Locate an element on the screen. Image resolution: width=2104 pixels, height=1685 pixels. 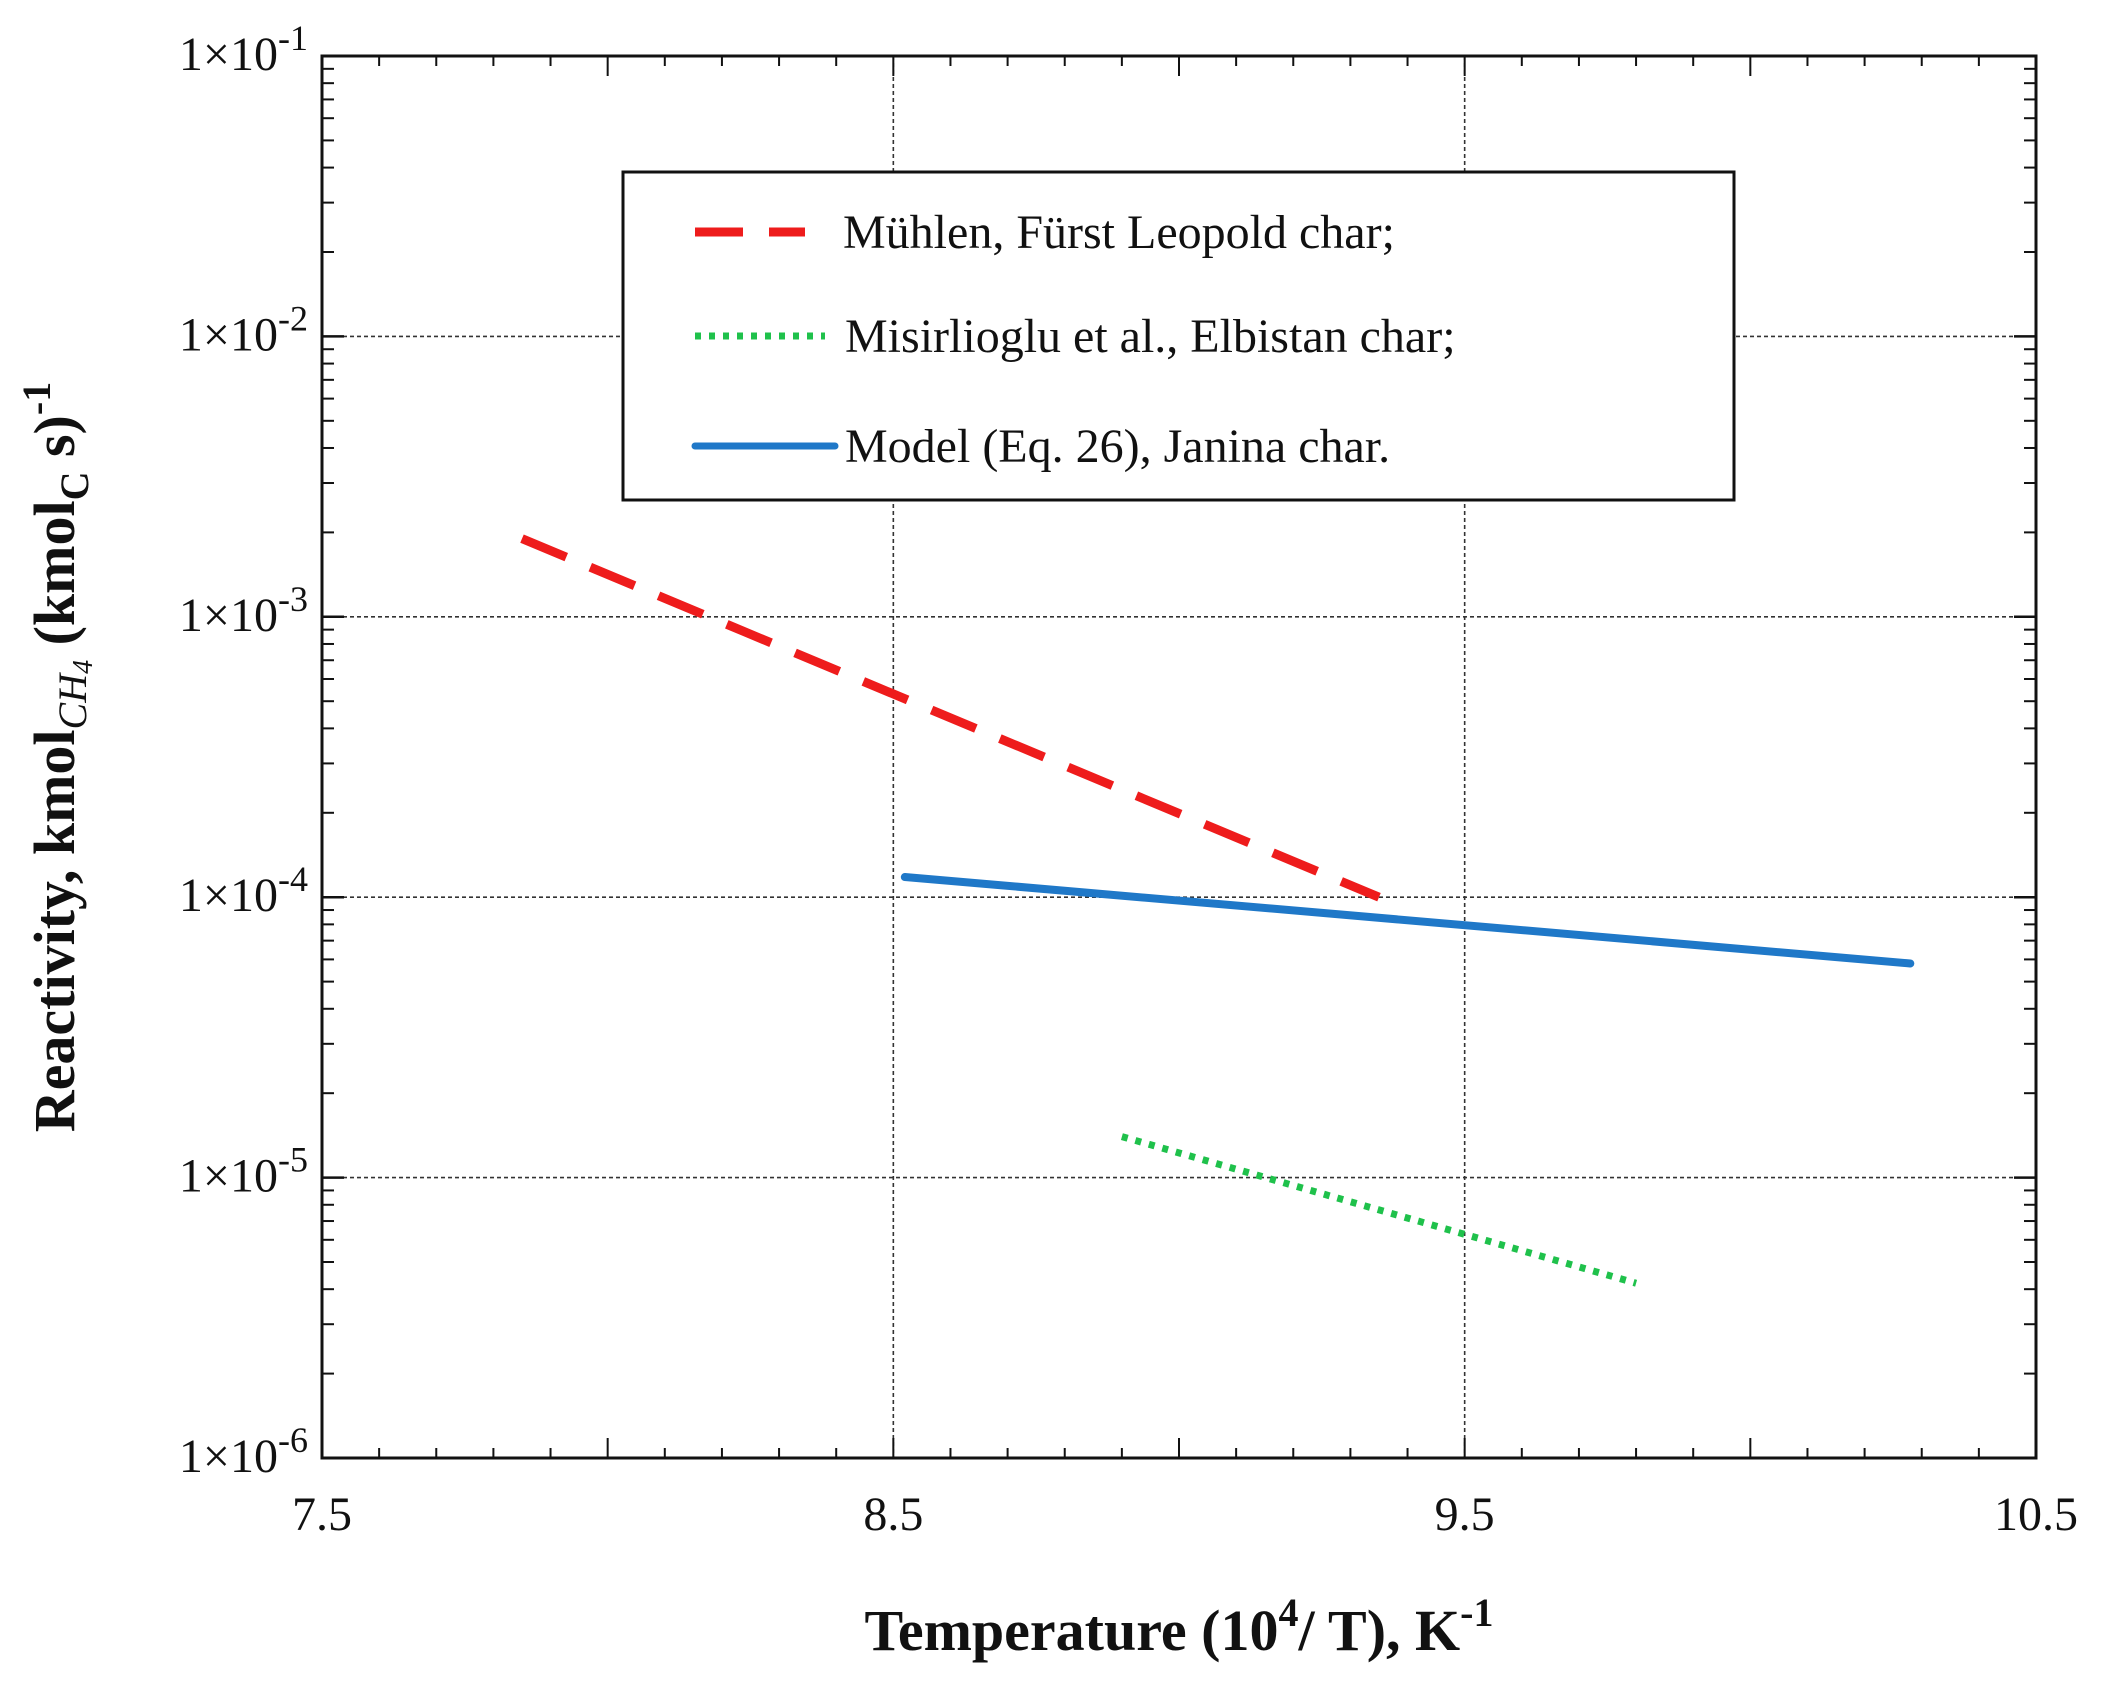
legend-label-muhlen: Mühlen, Fürst Leopold char; is located at coordinates (1119, 232).